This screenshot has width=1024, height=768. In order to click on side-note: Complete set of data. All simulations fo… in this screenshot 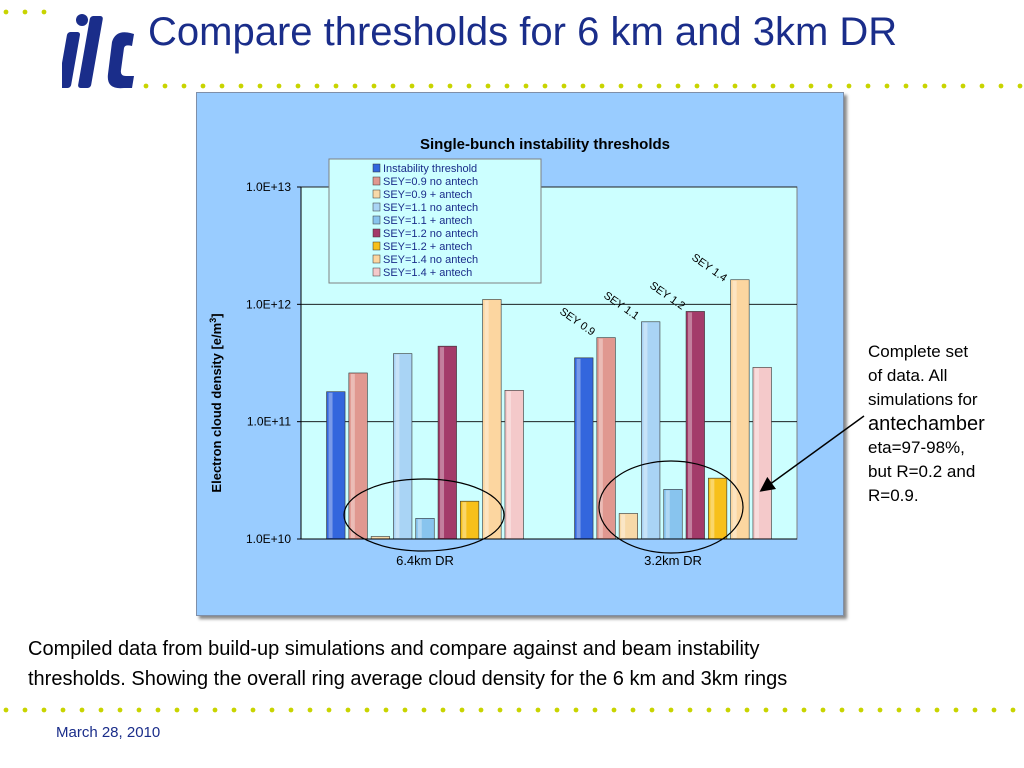, I will do `click(946, 424)`.